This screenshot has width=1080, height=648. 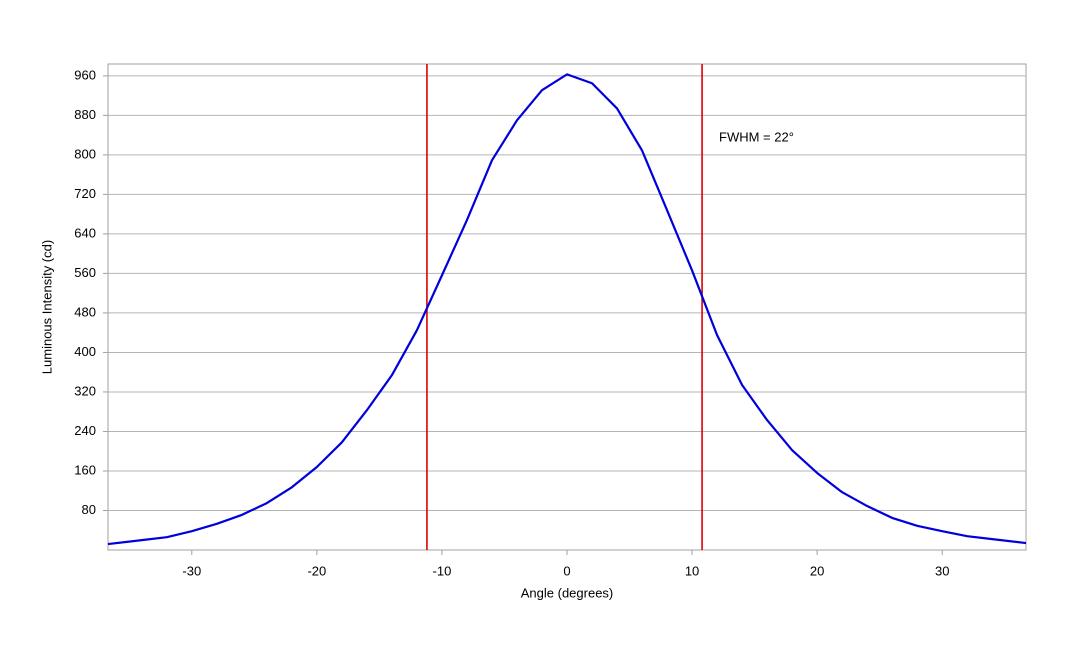 What do you see at coordinates (46, 307) in the screenshot?
I see `y-axis-label: Luminous Intensity (cd)` at bounding box center [46, 307].